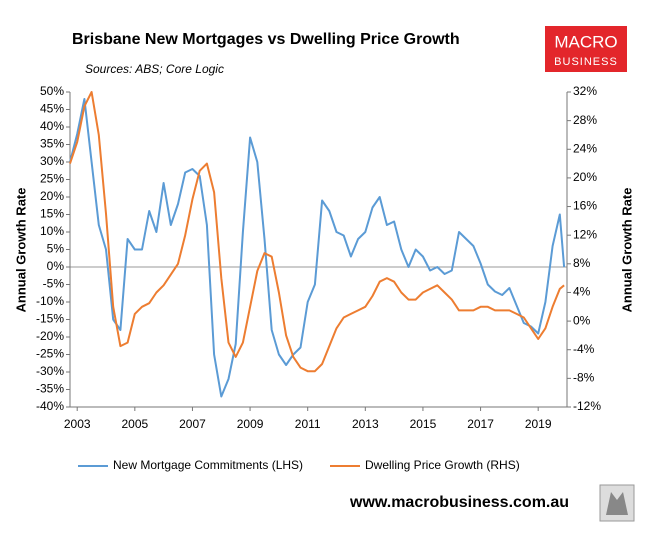 The height and width of the screenshot is (539, 660). I want to click on y-tick-label: 45%, so click(52, 109).